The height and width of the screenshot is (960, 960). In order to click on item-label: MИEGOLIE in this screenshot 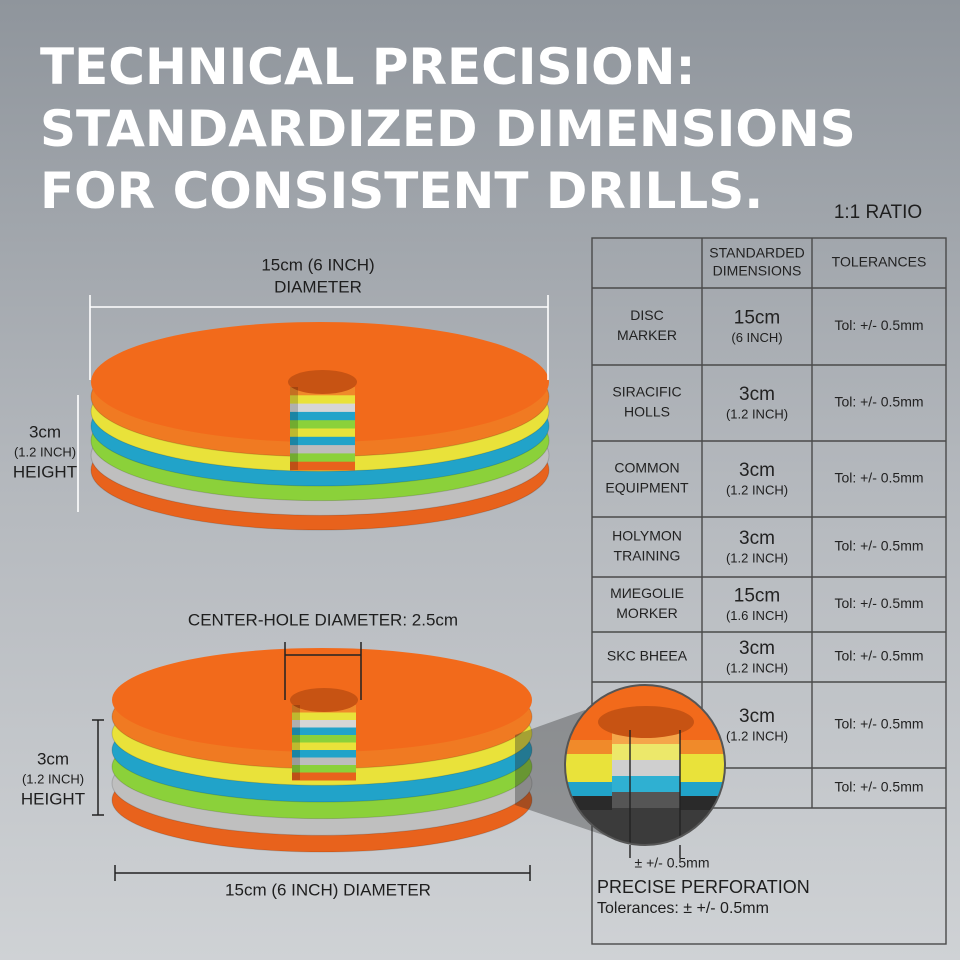, I will do `click(647, 593)`.